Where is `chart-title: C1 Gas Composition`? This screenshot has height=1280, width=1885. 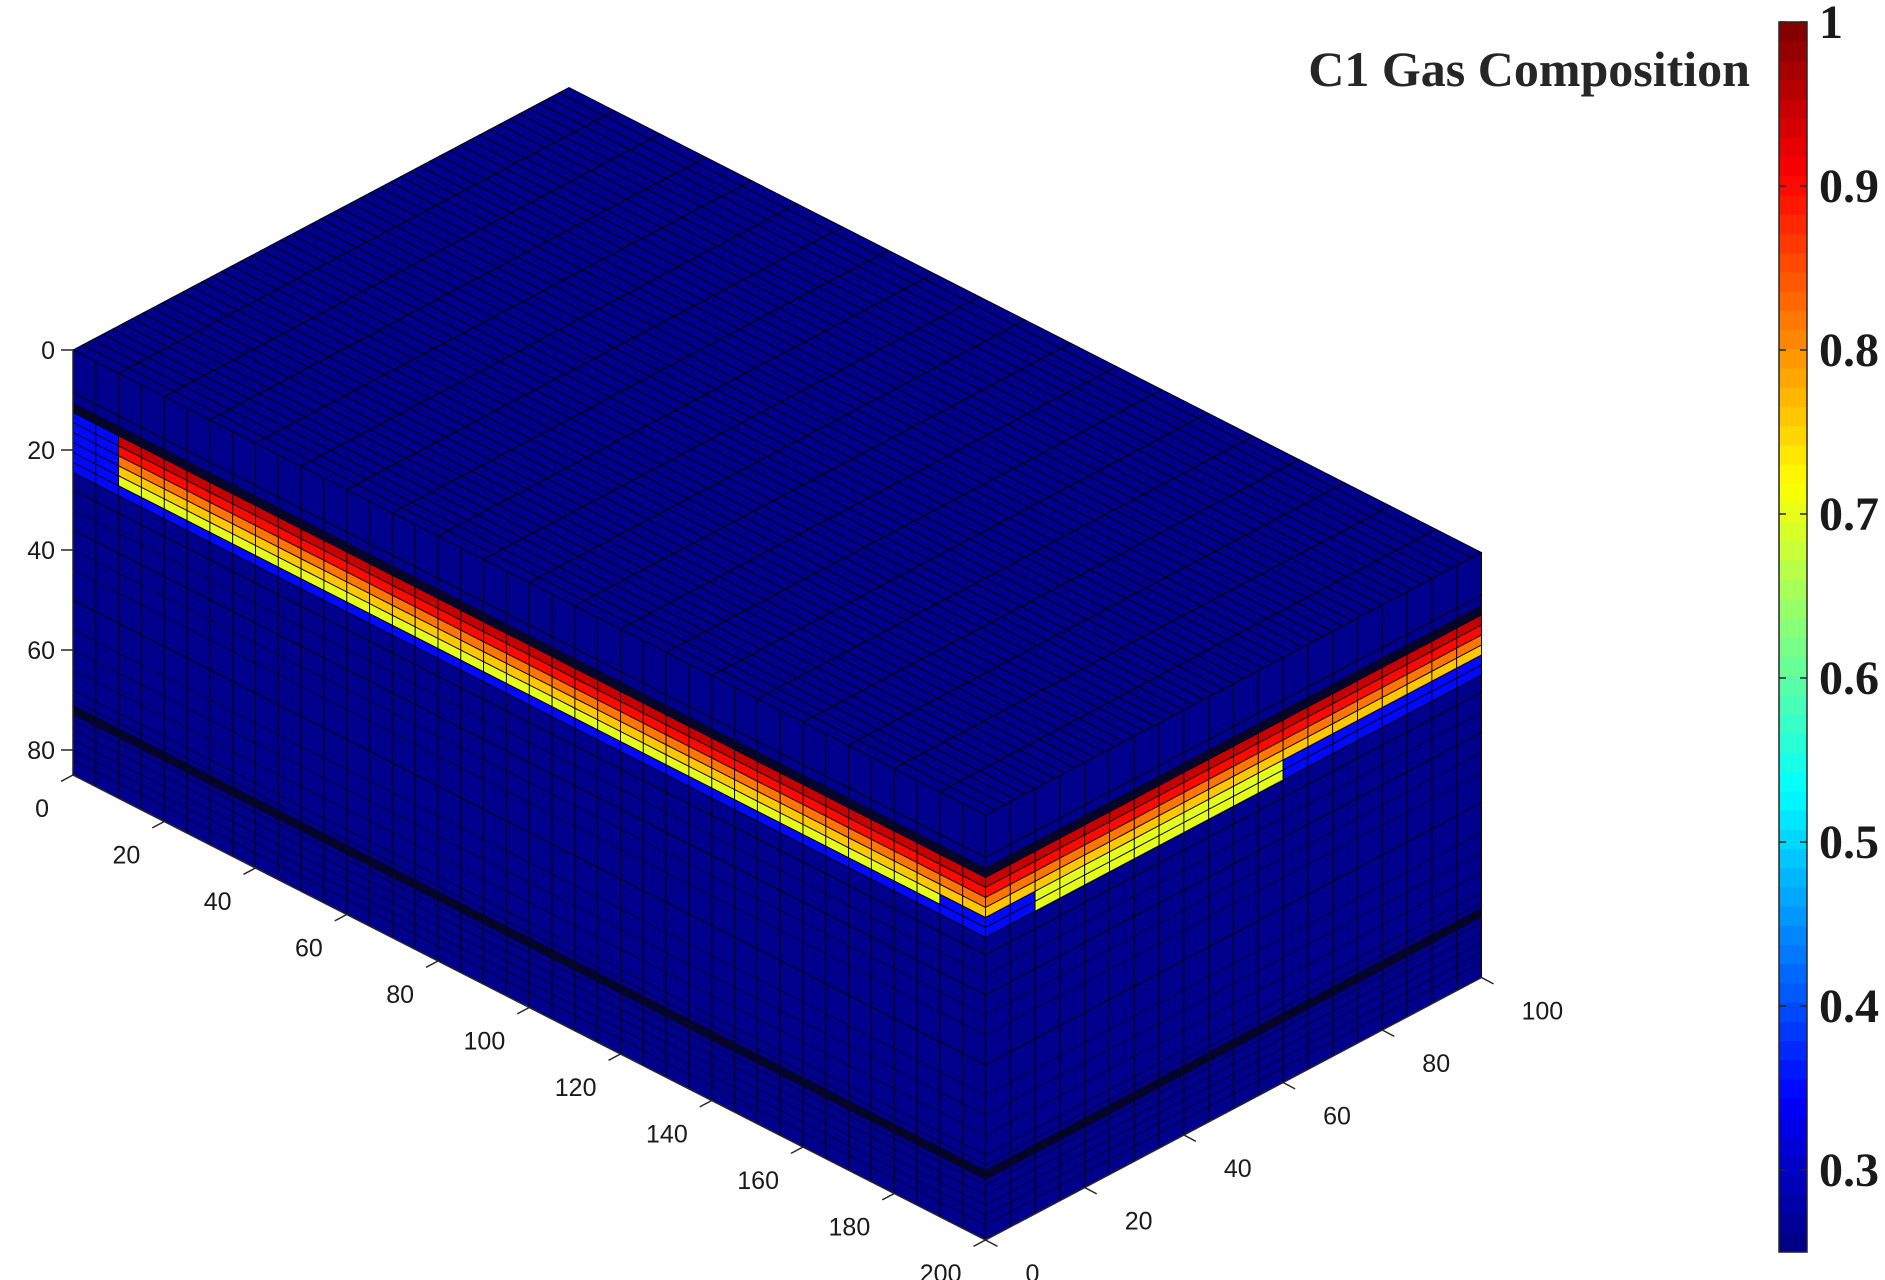 chart-title: C1 Gas Composition is located at coordinates (1529, 69).